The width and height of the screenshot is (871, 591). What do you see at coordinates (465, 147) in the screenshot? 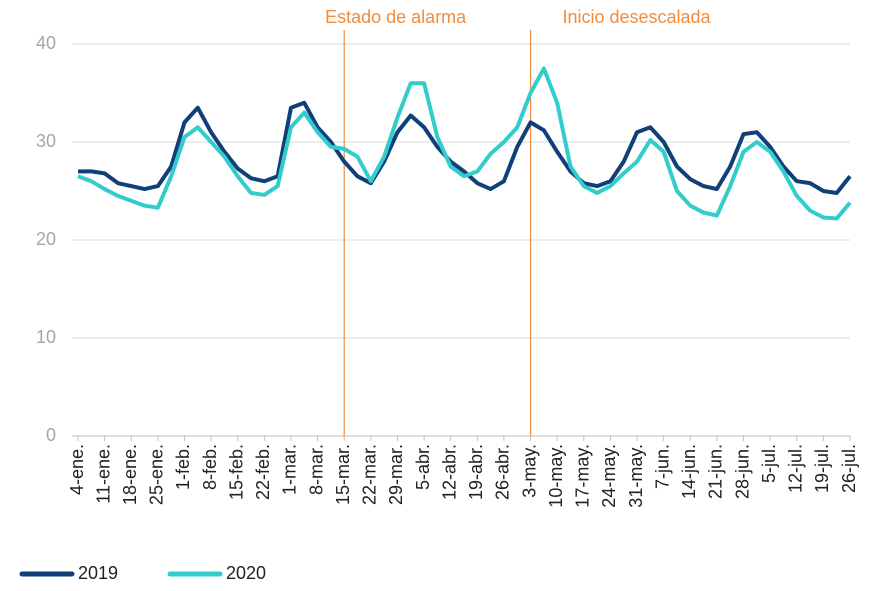
I see `line-series` at bounding box center [465, 147].